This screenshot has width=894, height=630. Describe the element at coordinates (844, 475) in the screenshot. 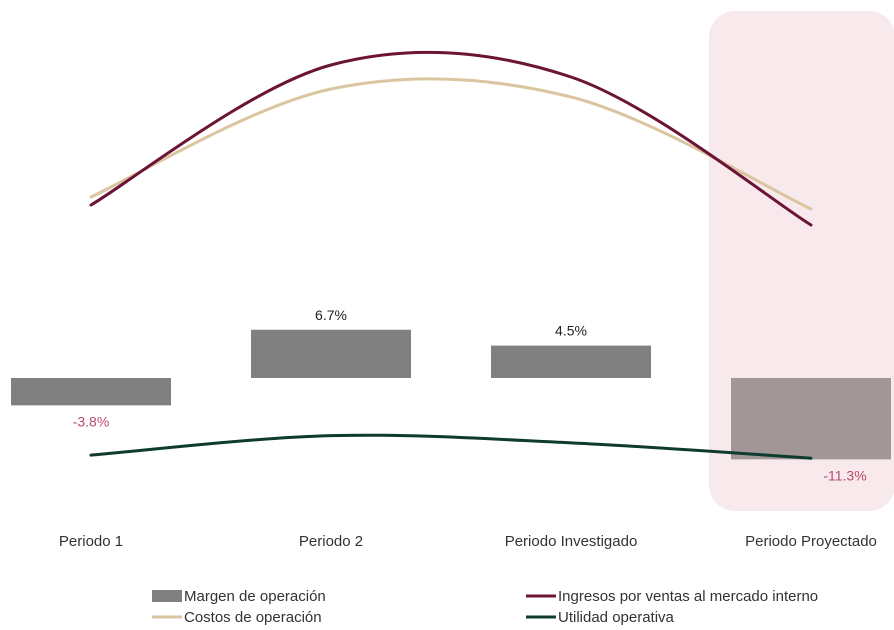

I see `bar-label-4: -11.3%` at that location.